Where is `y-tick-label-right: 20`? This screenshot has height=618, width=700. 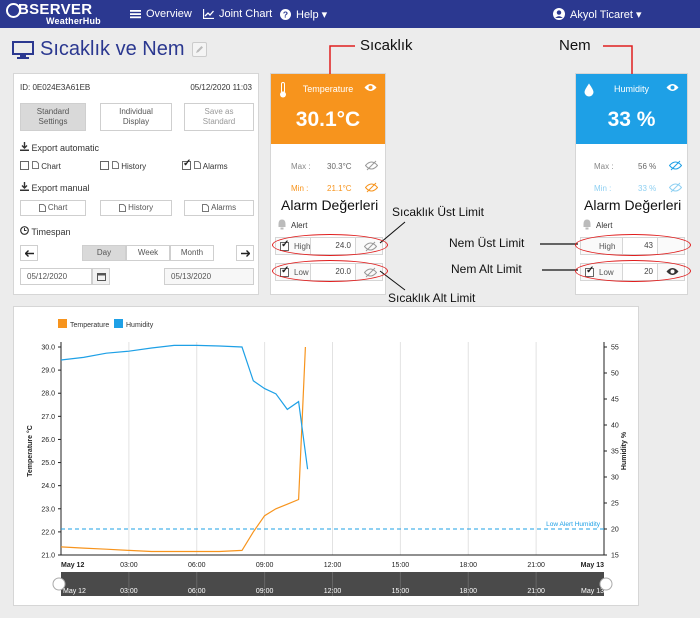
y-tick-label-right: 20 is located at coordinates (615, 530).